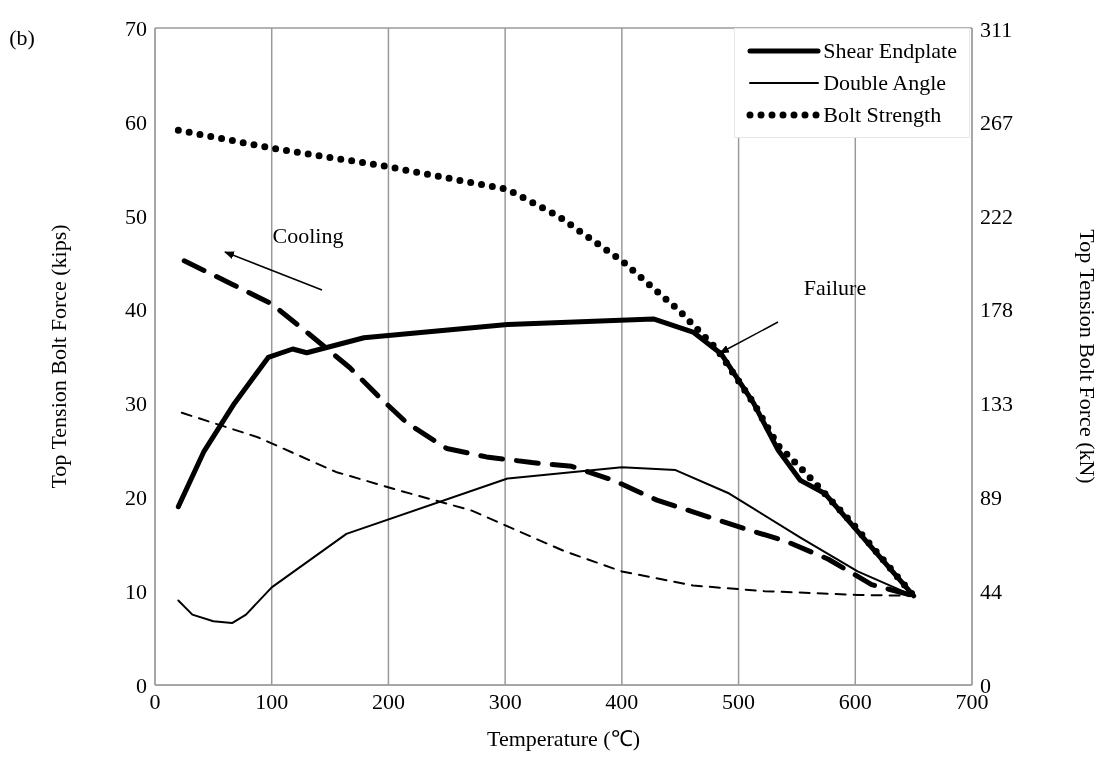 This screenshot has width=1096, height=772. I want to click on annotation: Cooling, so click(308, 236).